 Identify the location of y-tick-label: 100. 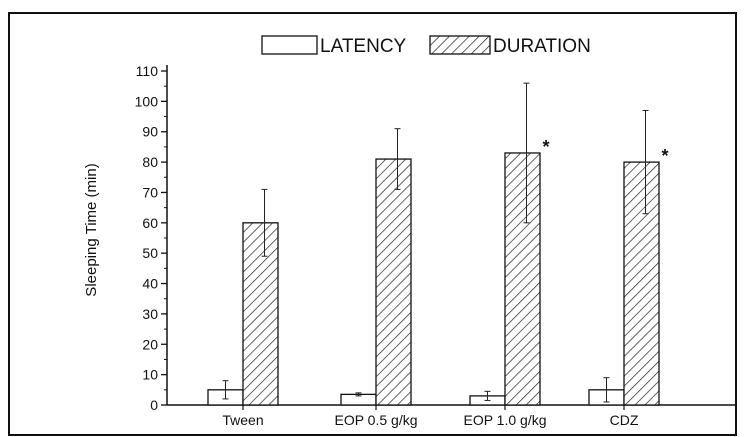
(147, 101).